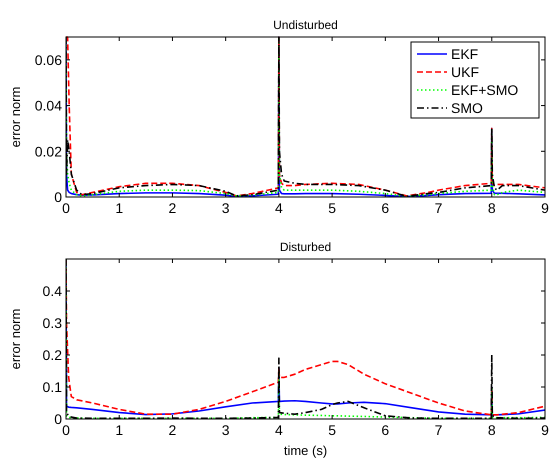 Image resolution: width=556 pixels, height=463 pixels. Describe the element at coordinates (306, 247) in the screenshot. I see `chart-title: Disturbed` at that location.